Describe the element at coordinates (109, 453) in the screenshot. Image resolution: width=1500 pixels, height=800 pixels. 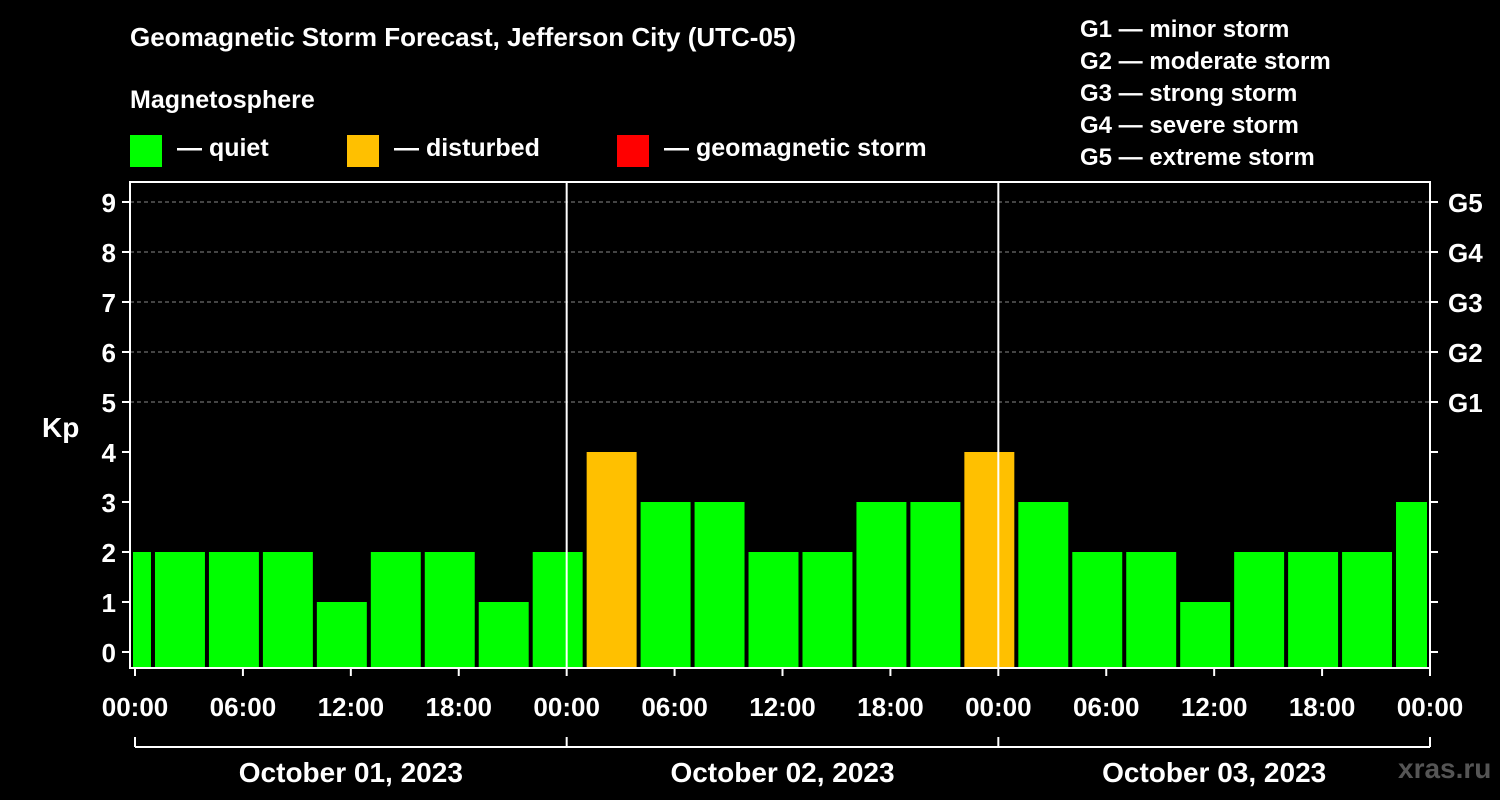
I see `y-tick-label: 4` at that location.